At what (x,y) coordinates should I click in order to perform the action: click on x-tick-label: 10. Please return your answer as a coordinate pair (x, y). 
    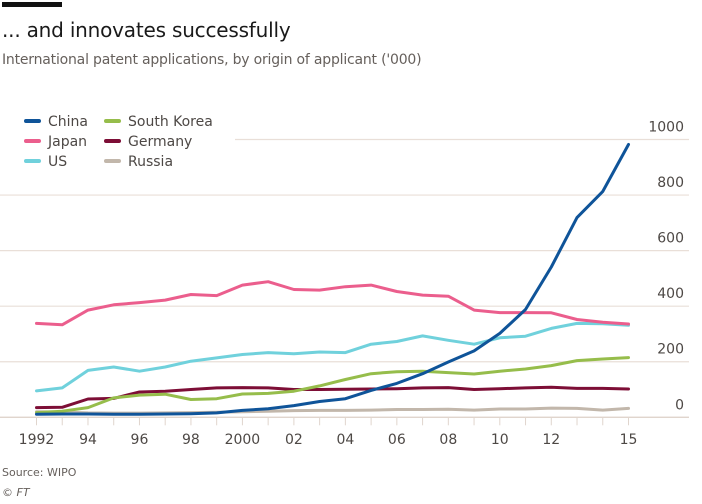
    Looking at the image, I should click on (500, 440).